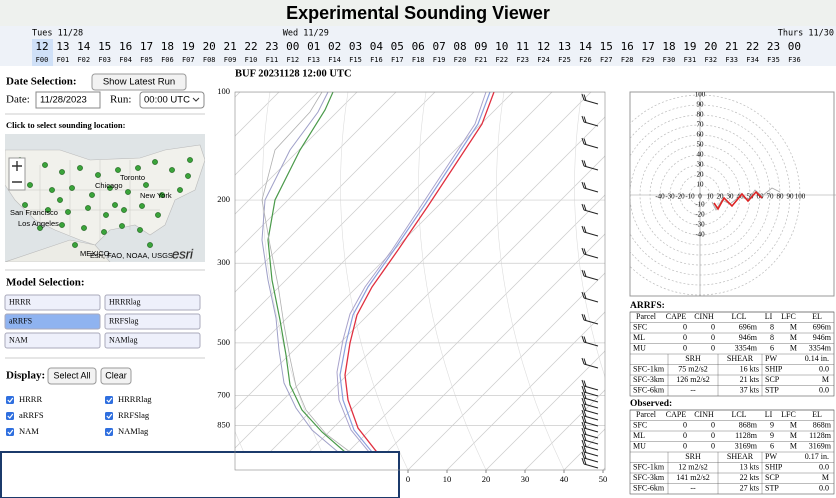 This screenshot has height=498, width=836. What do you see at coordinates (272, 60) in the screenshot?
I see `forecast-label: F11` at bounding box center [272, 60].